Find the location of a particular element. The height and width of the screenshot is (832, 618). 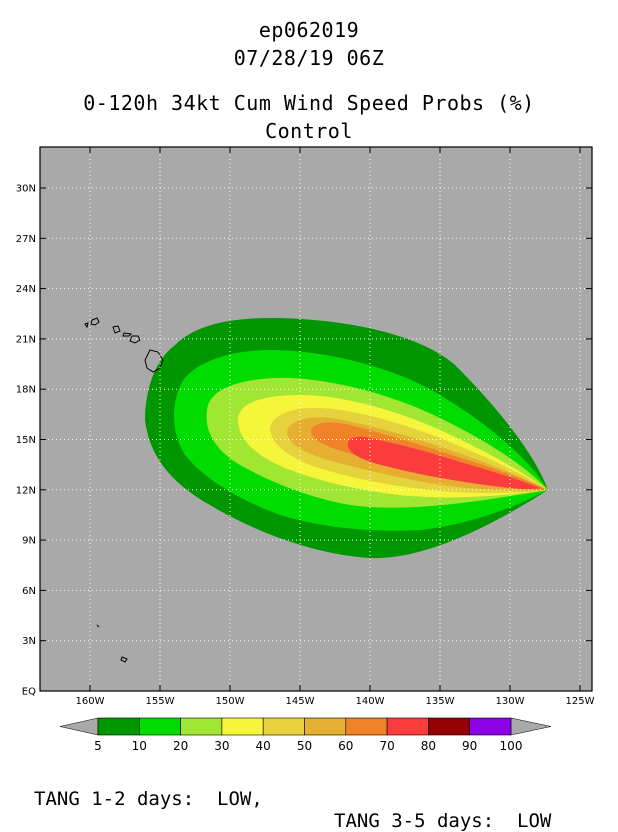

lat-label: 9N is located at coordinates (29, 541).